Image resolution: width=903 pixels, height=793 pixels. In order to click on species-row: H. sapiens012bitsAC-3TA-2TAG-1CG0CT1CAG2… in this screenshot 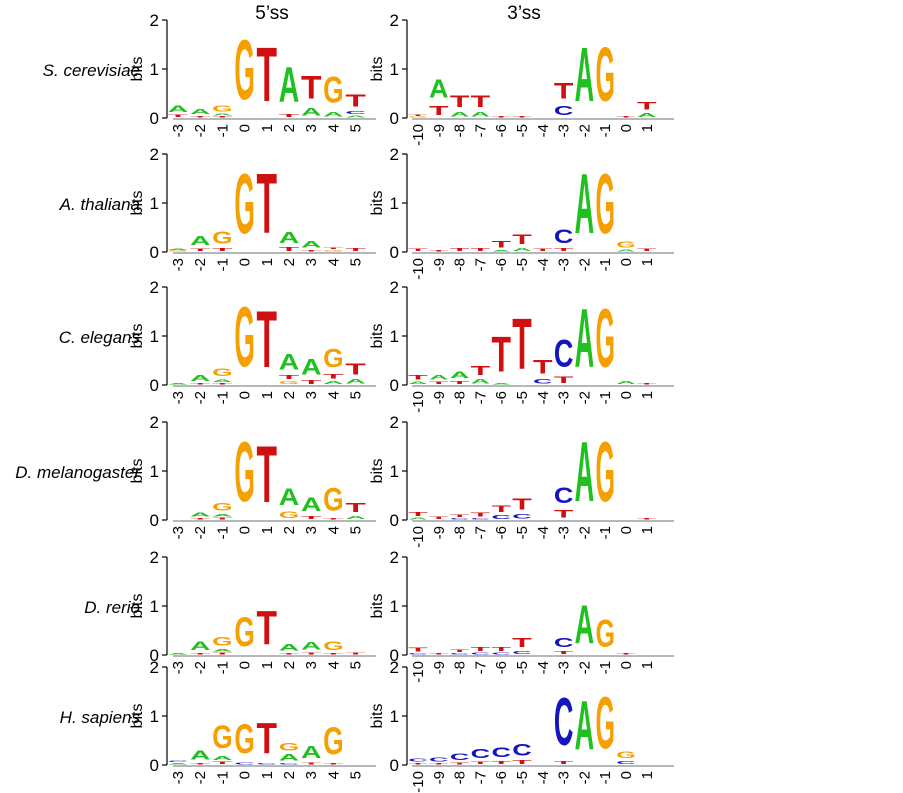, I will do `click(367, 725)`.